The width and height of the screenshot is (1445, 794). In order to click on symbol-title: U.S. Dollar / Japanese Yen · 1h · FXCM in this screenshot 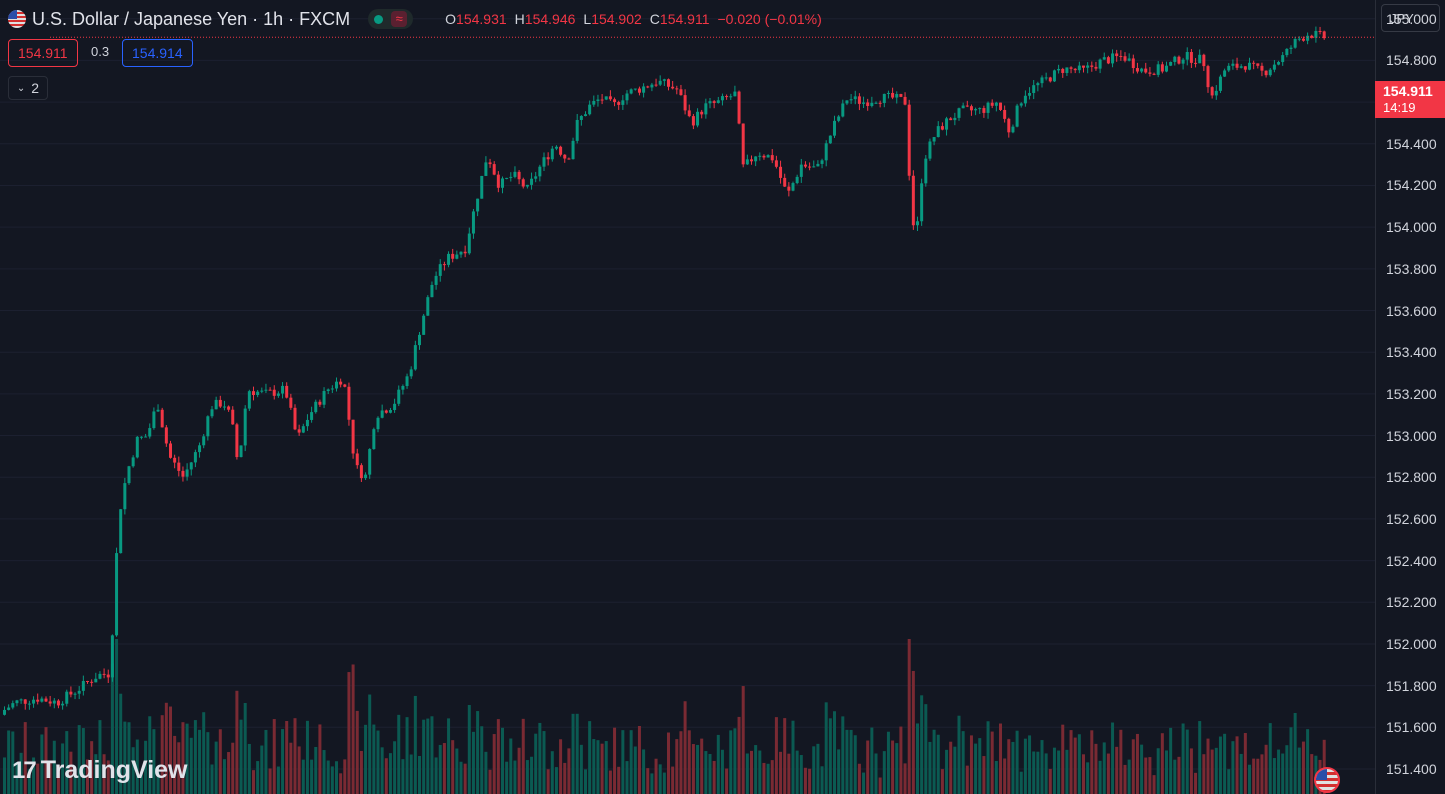, I will do `click(191, 18)`.